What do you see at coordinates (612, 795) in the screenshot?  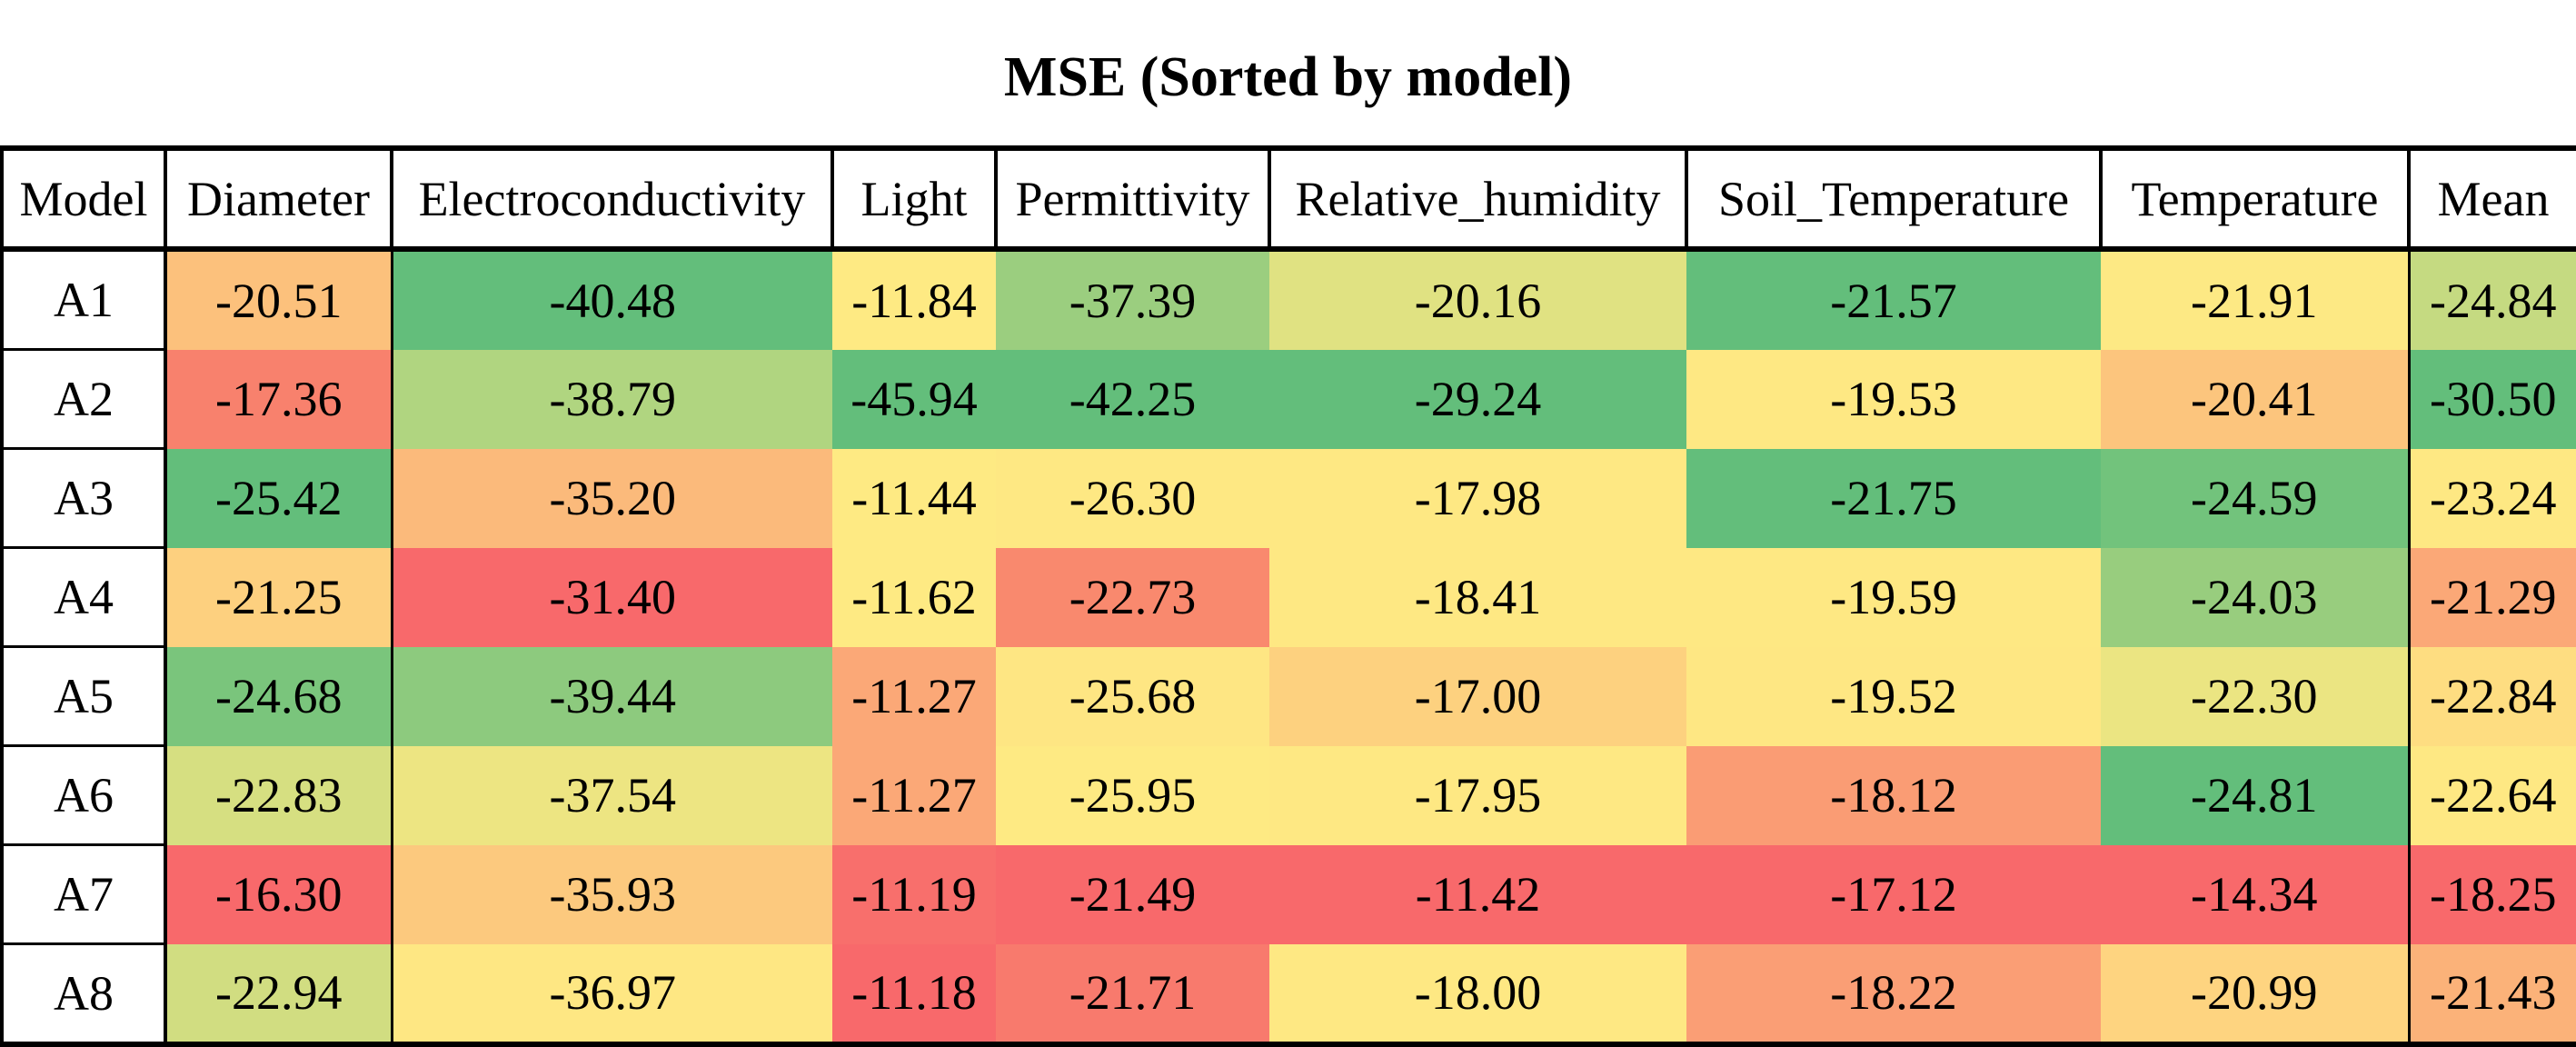 I see `electroconductivity-cell: -37.54` at bounding box center [612, 795].